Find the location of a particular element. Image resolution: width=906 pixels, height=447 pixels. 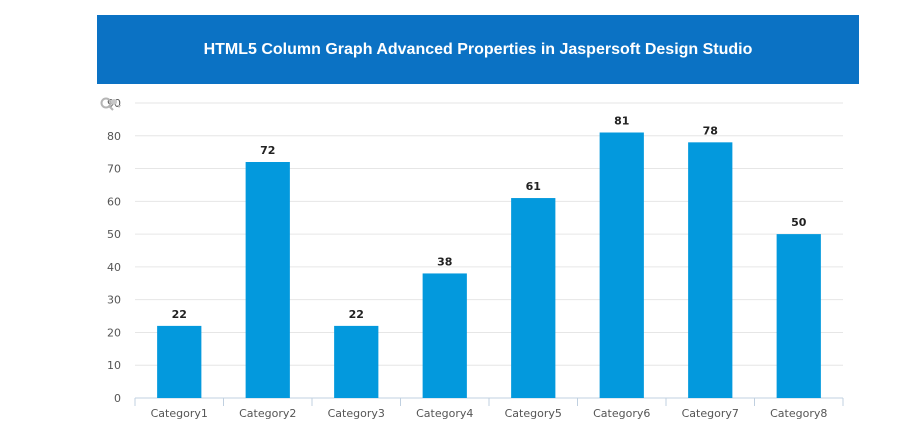

data-label: 81 is located at coordinates (621, 121).